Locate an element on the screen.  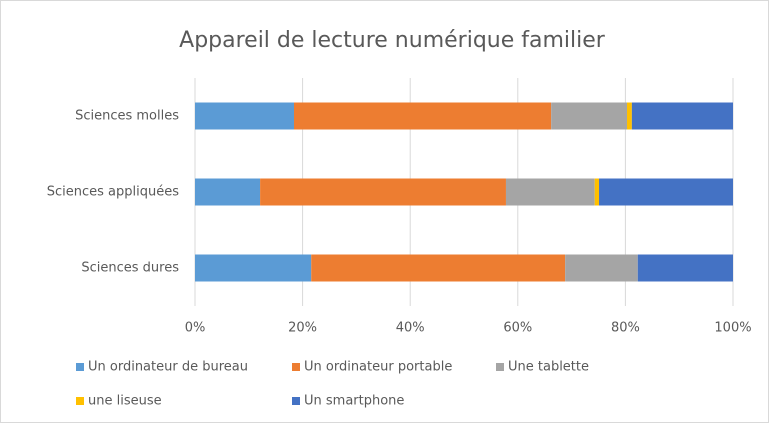
y-tick-label: Sciences molles is located at coordinates (127, 116).